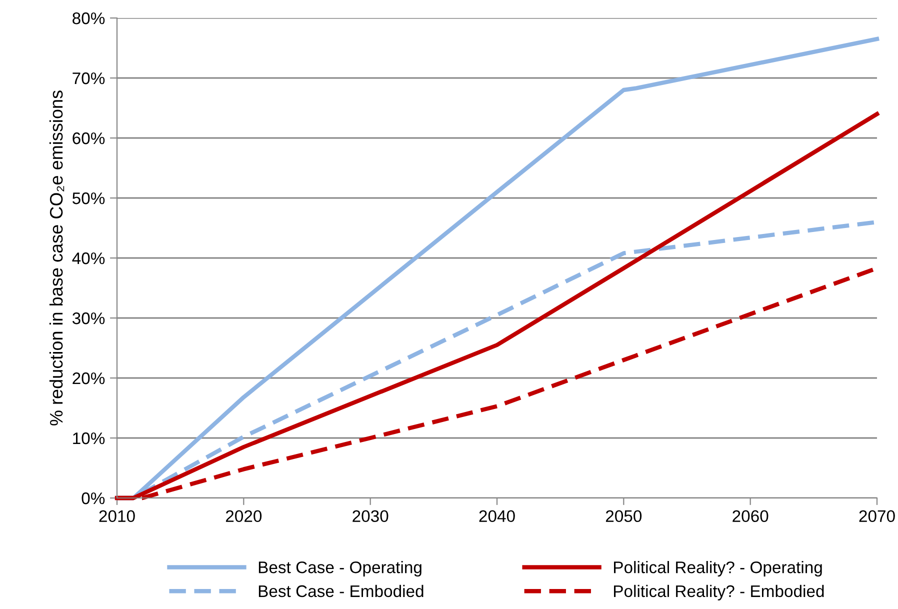  Describe the element at coordinates (341, 591) in the screenshot. I see `legend-label: Best Case - Embodied` at that location.